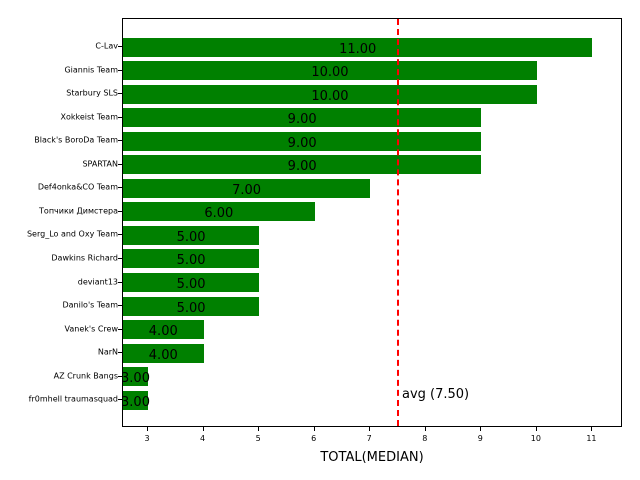 This screenshot has width=640, height=480. I want to click on bar-value-label: 7.00, so click(247, 190).